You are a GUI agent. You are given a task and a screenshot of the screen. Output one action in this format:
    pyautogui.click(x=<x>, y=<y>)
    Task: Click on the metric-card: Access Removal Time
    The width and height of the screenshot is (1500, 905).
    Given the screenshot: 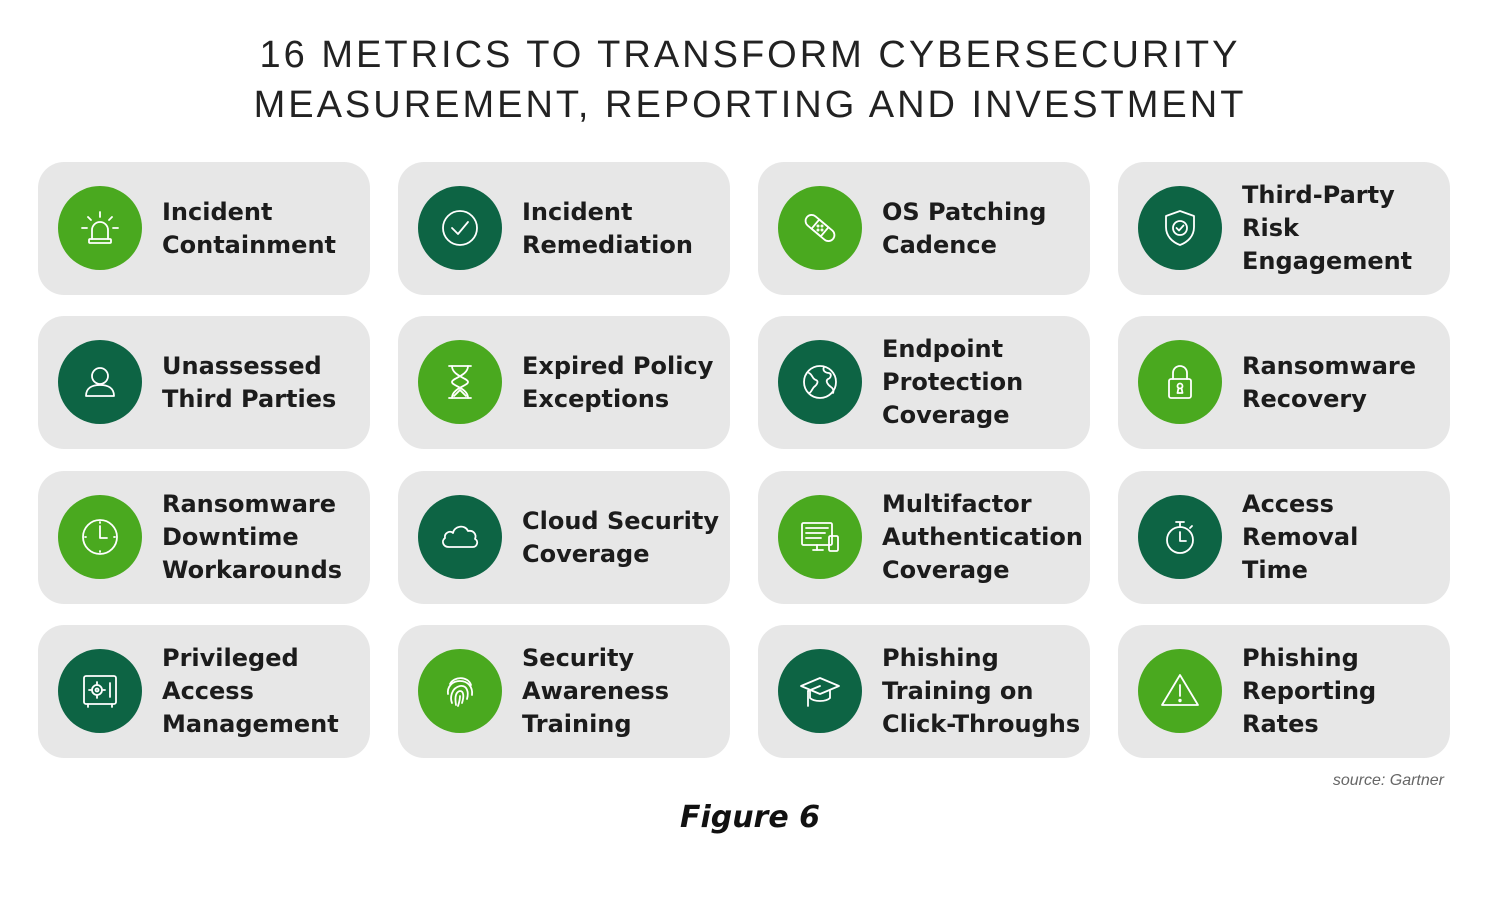 What is the action you would take?
    pyautogui.click(x=1284, y=537)
    